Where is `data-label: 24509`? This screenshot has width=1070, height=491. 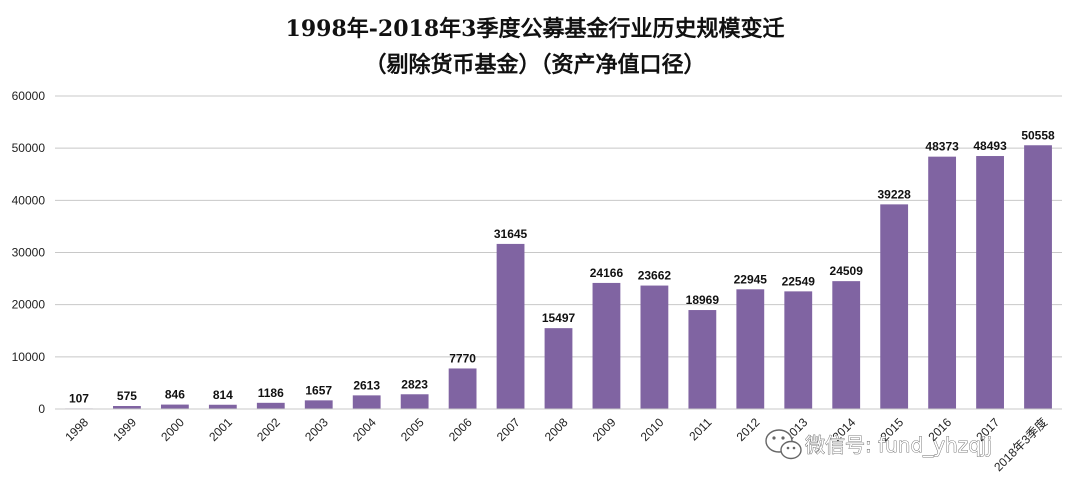
data-label: 24509 is located at coordinates (847, 271).